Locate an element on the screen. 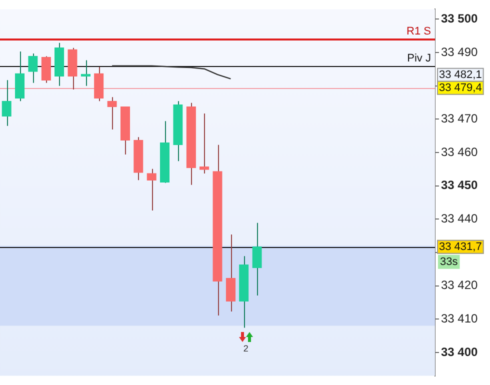 The image size is (490, 385). y-tick-label: 33 490 is located at coordinates (459, 51).